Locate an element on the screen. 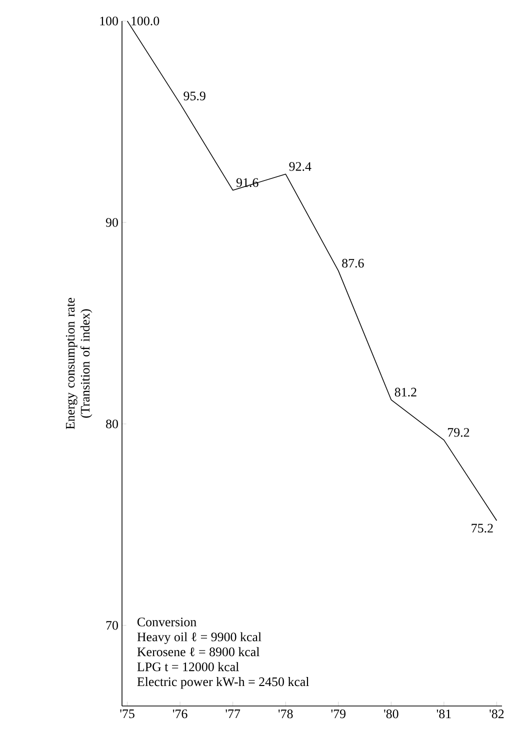 Image resolution: width=524 pixels, height=742 pixels. data-label: 92.4 is located at coordinates (300, 166).